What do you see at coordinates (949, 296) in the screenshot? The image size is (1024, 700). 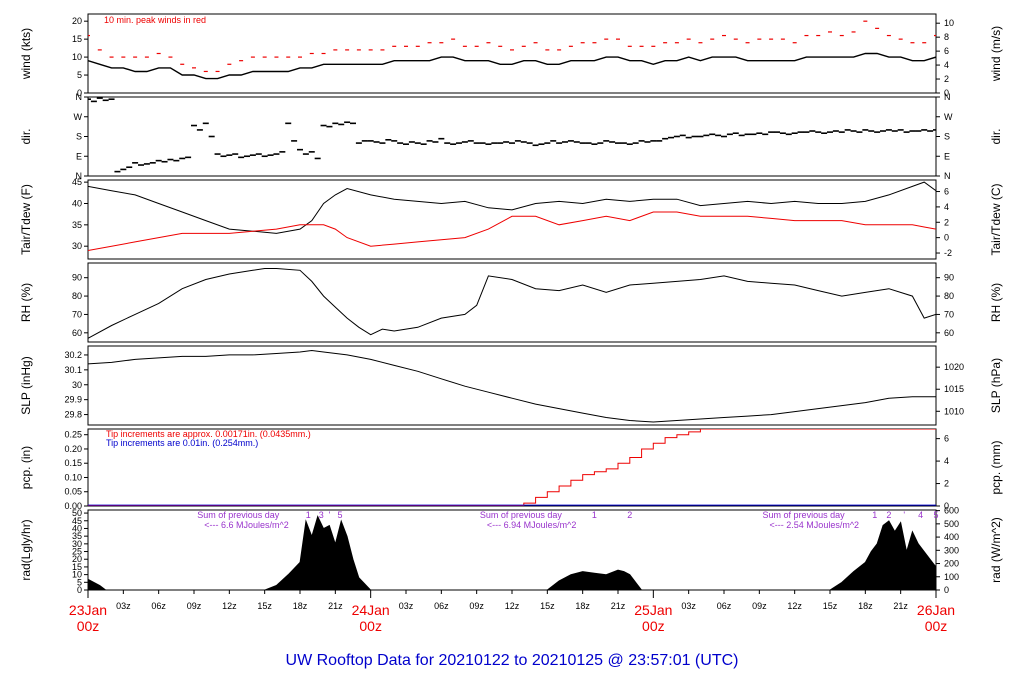 I see `ytick-right-label-rh: 80` at bounding box center [949, 296].